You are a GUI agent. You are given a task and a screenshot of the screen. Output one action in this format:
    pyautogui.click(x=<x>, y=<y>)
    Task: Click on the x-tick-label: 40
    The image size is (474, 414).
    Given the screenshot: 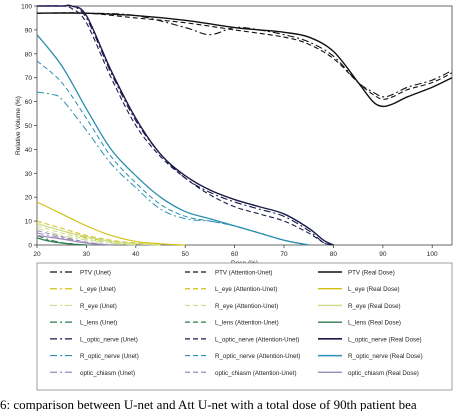 What is the action you would take?
    pyautogui.click(x=136, y=254)
    